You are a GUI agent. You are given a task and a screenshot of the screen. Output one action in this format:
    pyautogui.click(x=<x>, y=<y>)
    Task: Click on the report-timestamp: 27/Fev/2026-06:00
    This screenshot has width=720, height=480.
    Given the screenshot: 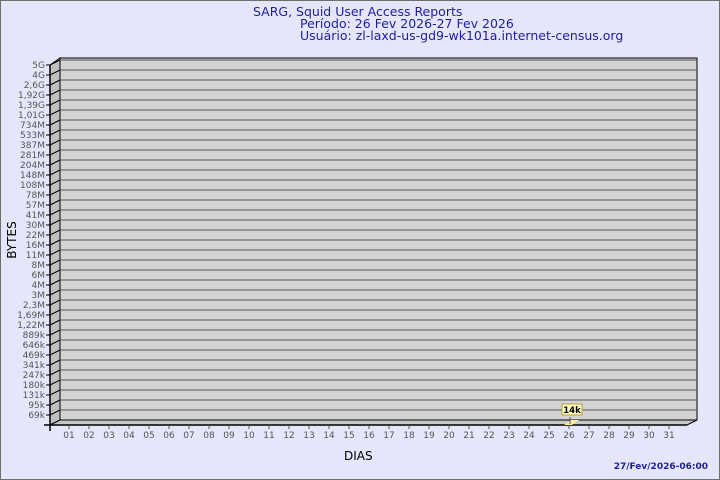 What is the action you would take?
    pyautogui.click(x=661, y=467)
    